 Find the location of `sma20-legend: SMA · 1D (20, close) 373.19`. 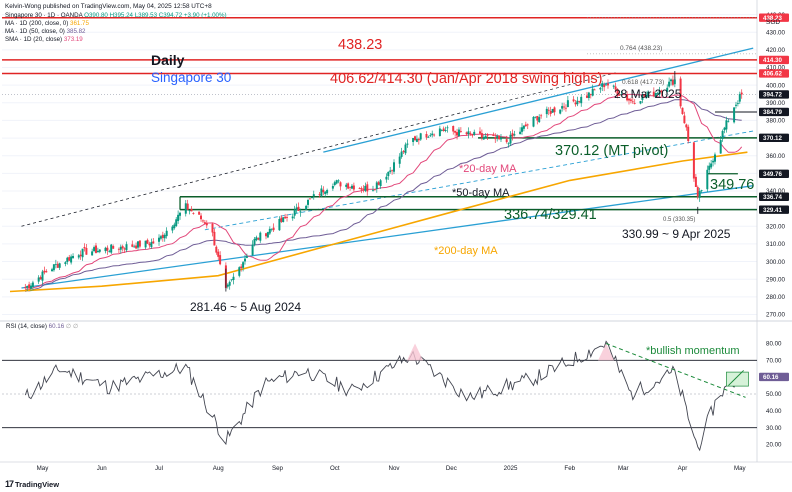

sma20-legend: SMA · 1D (20, close) 373.19 is located at coordinates (44, 40).